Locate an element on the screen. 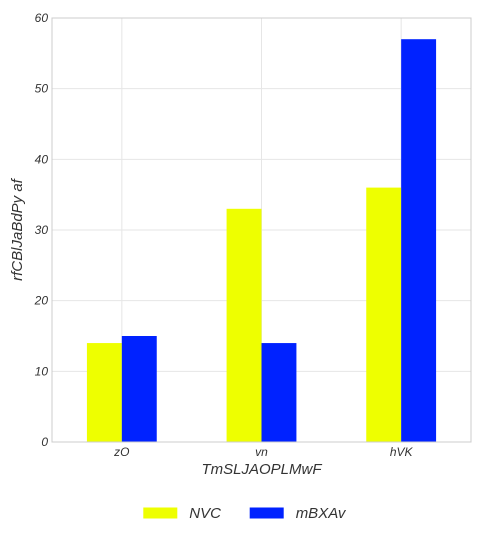 The width and height of the screenshot is (483, 557). x-tick-label: vn is located at coordinates (261, 452).